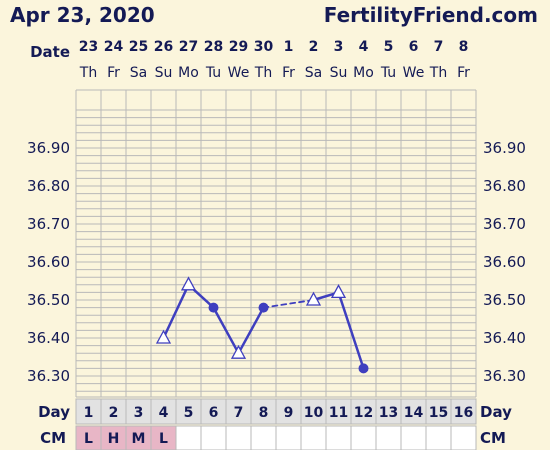  What do you see at coordinates (264, 47) in the screenshot?
I see `date-number: 30` at bounding box center [264, 47].